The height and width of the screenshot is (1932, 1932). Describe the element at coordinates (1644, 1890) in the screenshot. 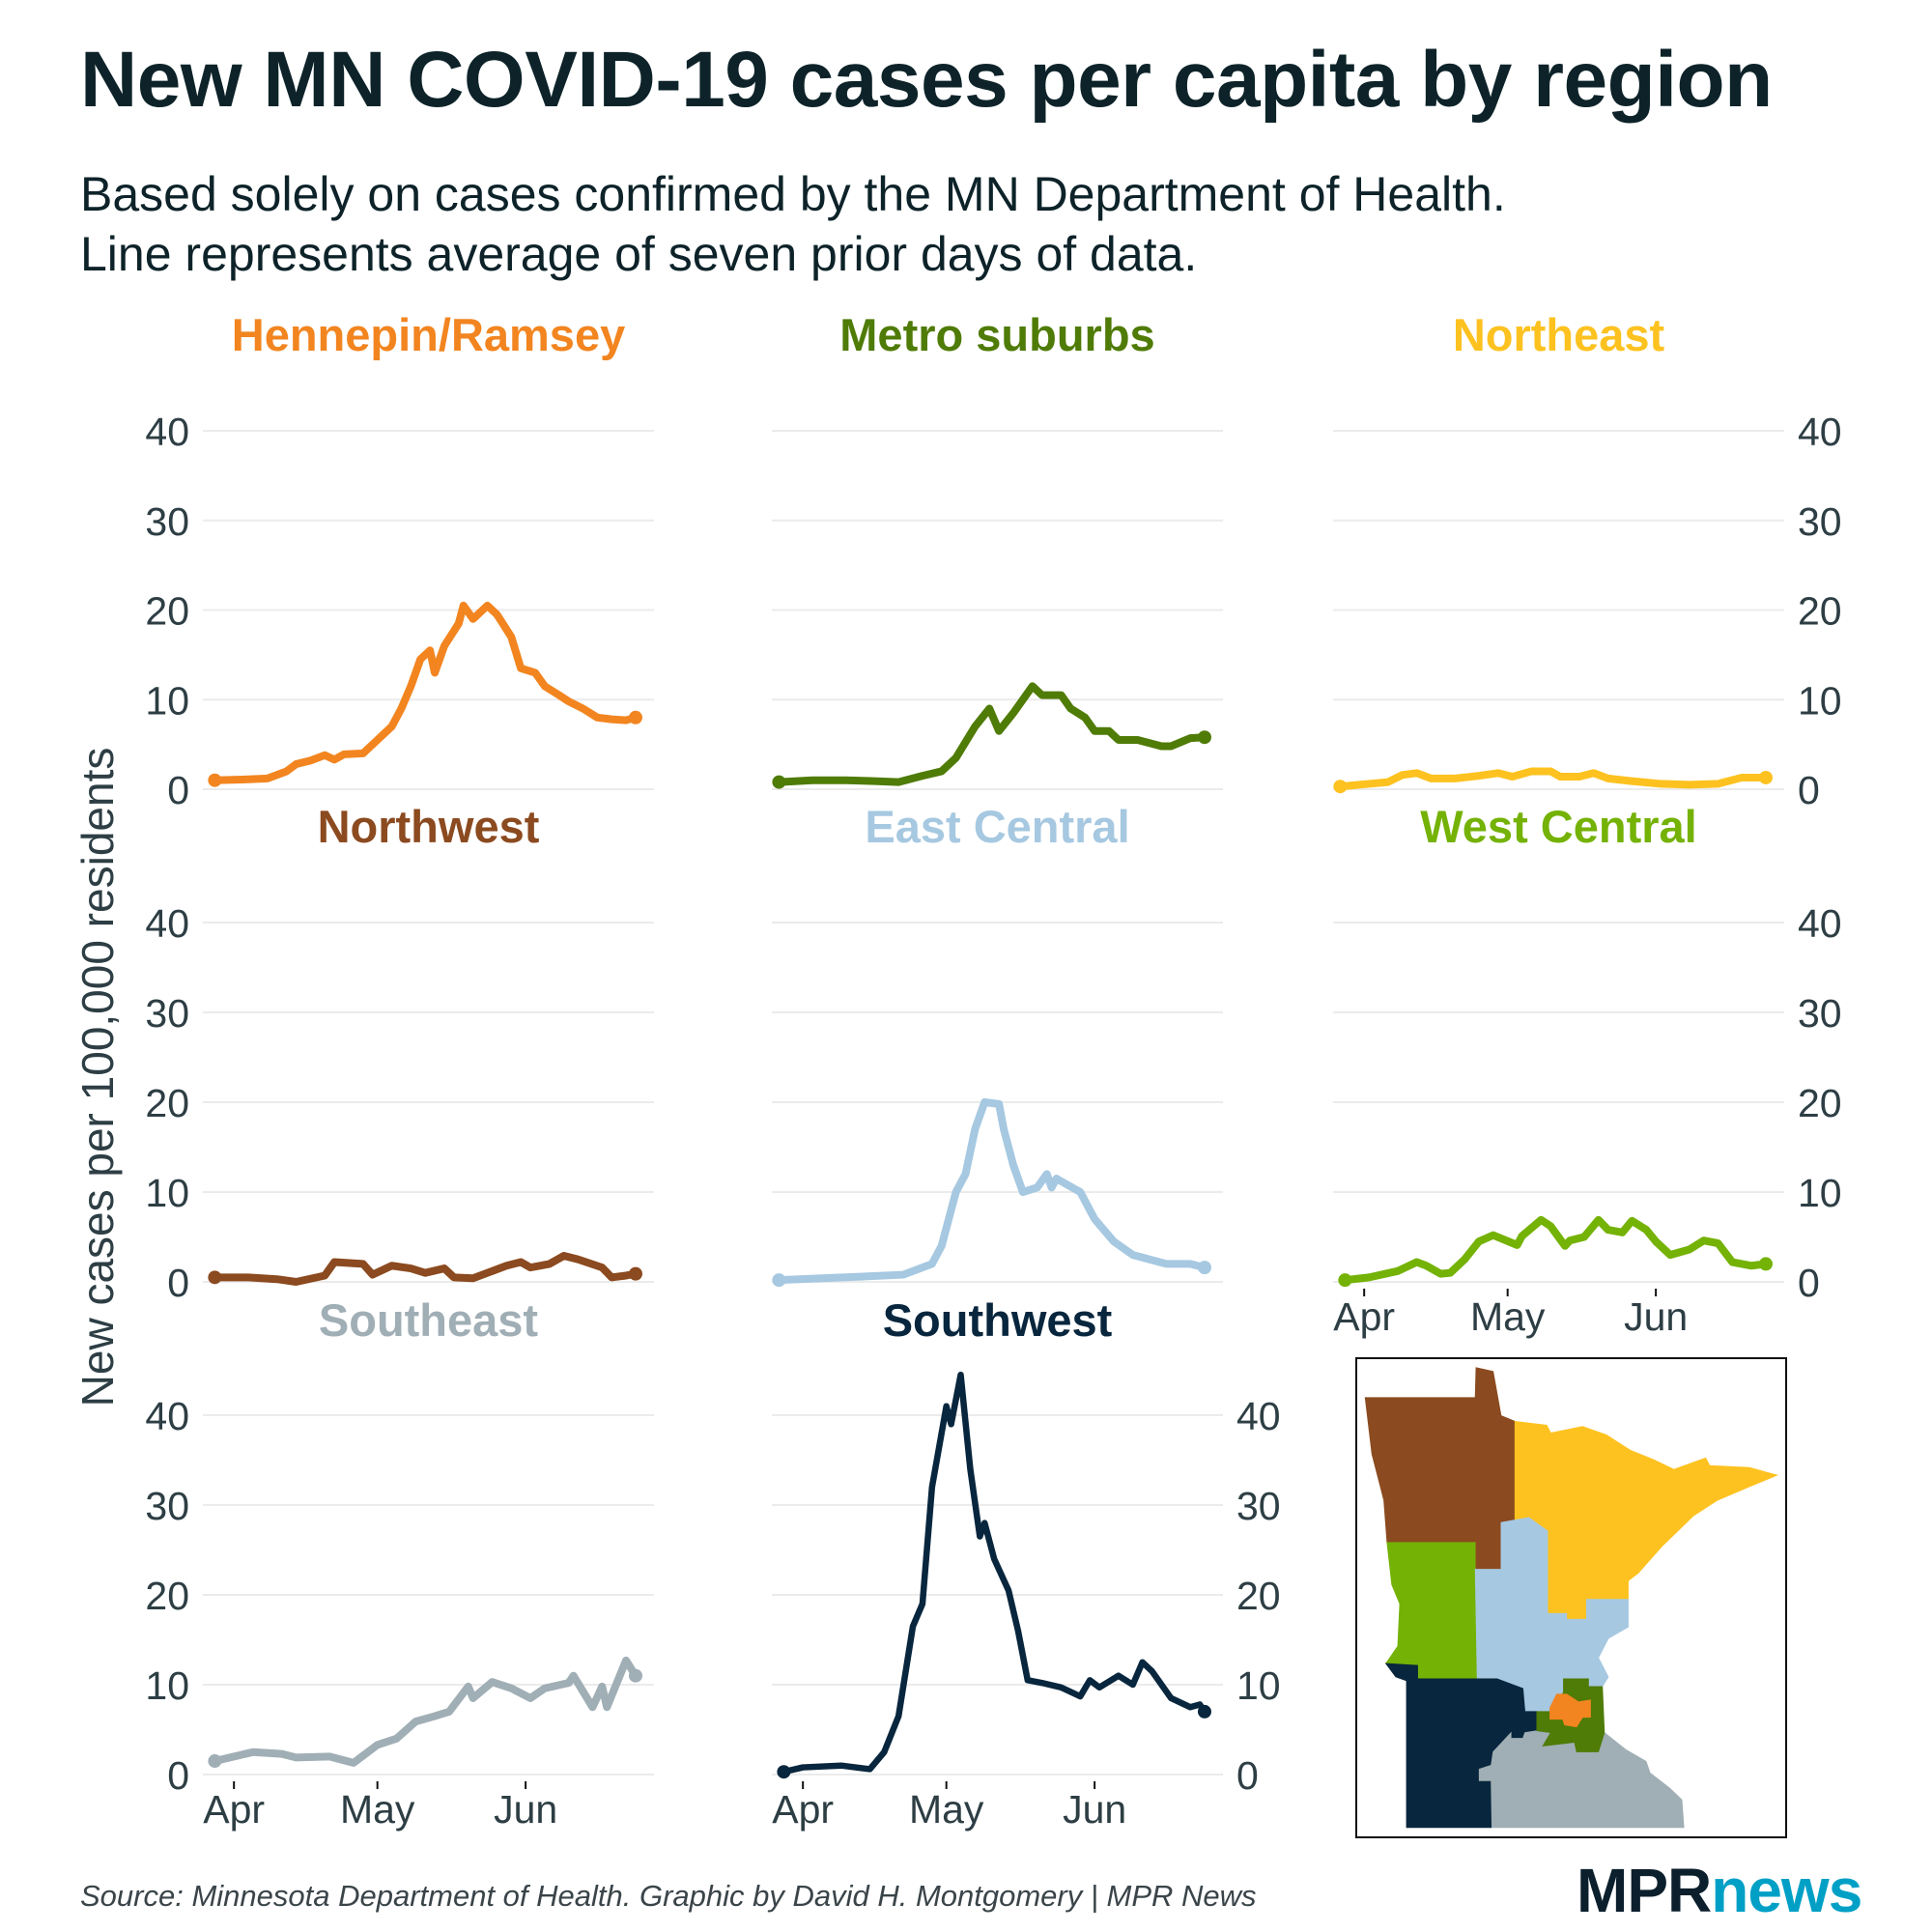

I see `logo-mpr: MPR` at that location.